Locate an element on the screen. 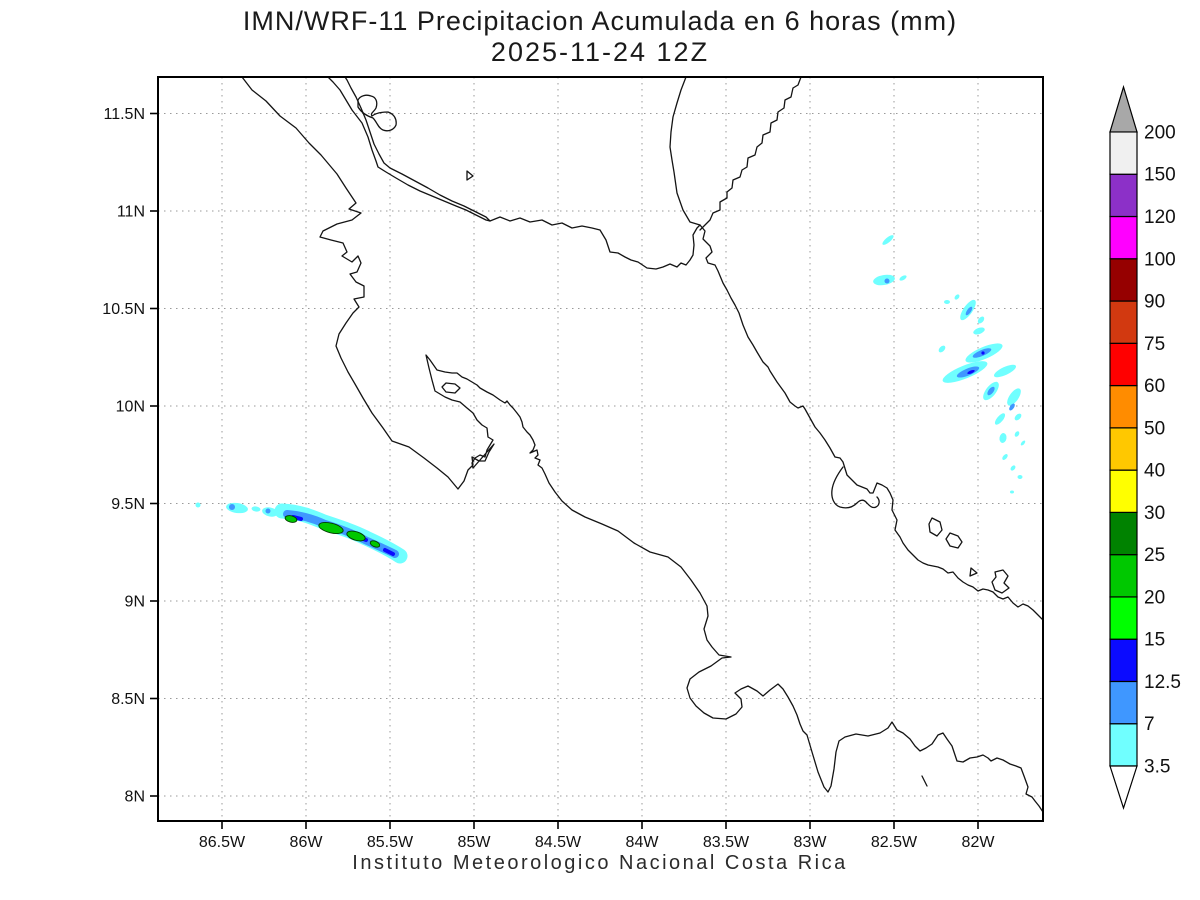 This screenshot has width=1200, height=900. x-axis-tick-label: 85.5W is located at coordinates (390, 842).